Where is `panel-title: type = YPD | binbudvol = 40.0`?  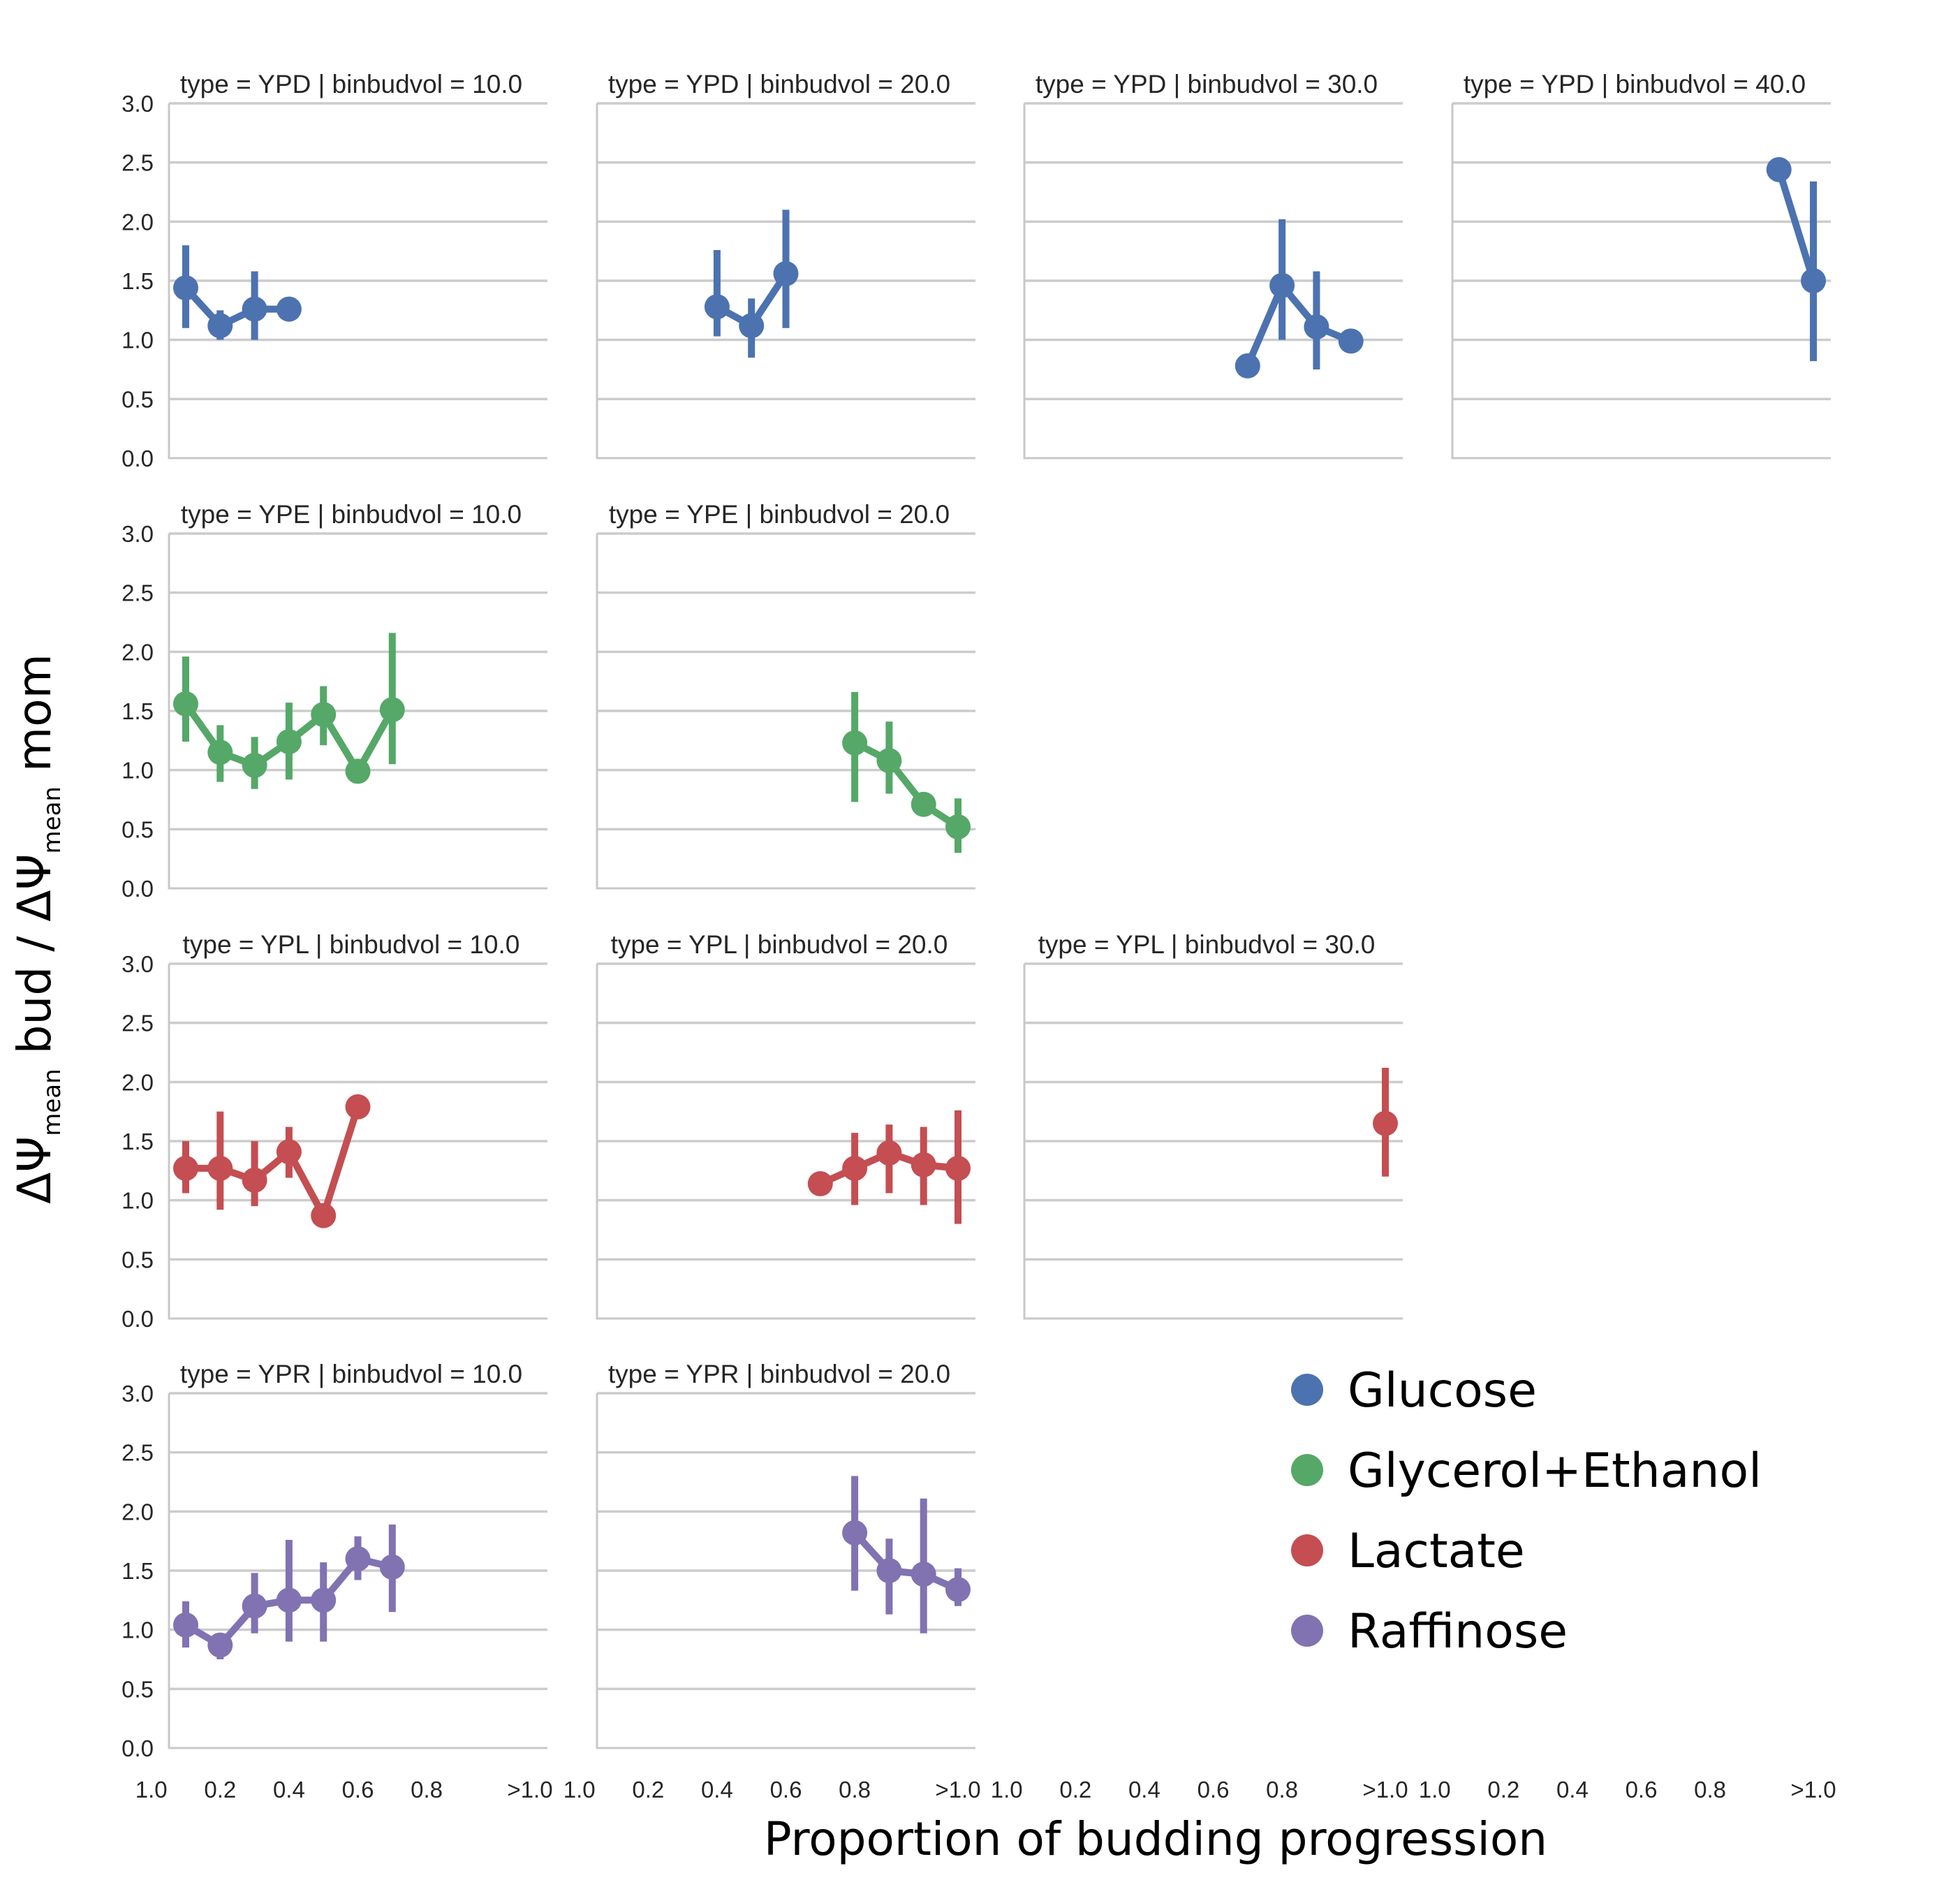
panel-title: type = YPD | binbudvol = 40.0 is located at coordinates (1635, 84).